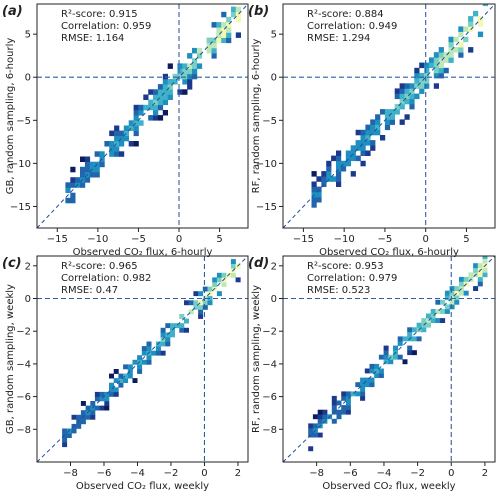 The image size is (500, 504). I want to click on stat-line: Correlation: 0.982, so click(106, 278).